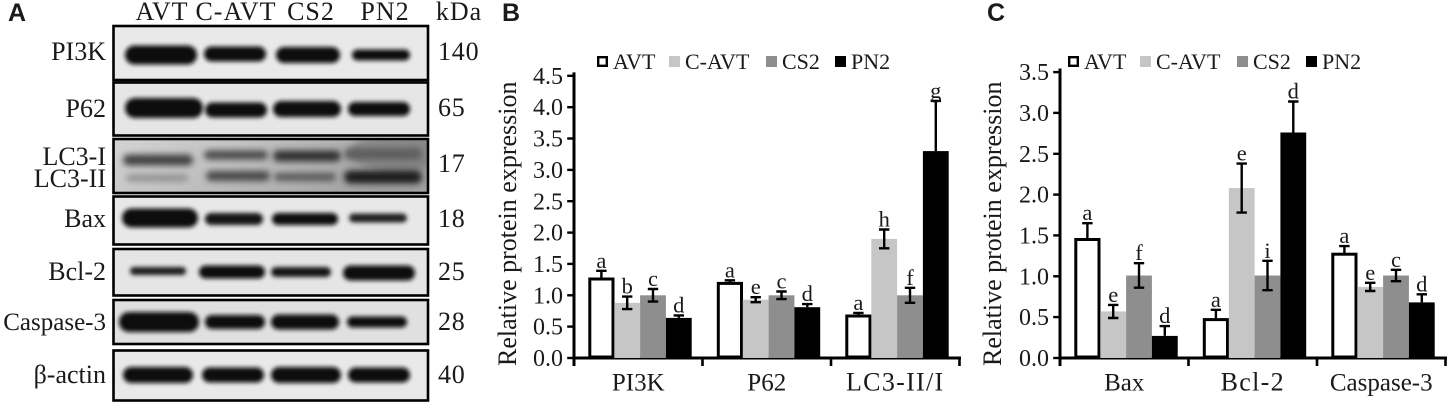 The height and width of the screenshot is (405, 1449). I want to click on svg-text: h, so click(884, 218).